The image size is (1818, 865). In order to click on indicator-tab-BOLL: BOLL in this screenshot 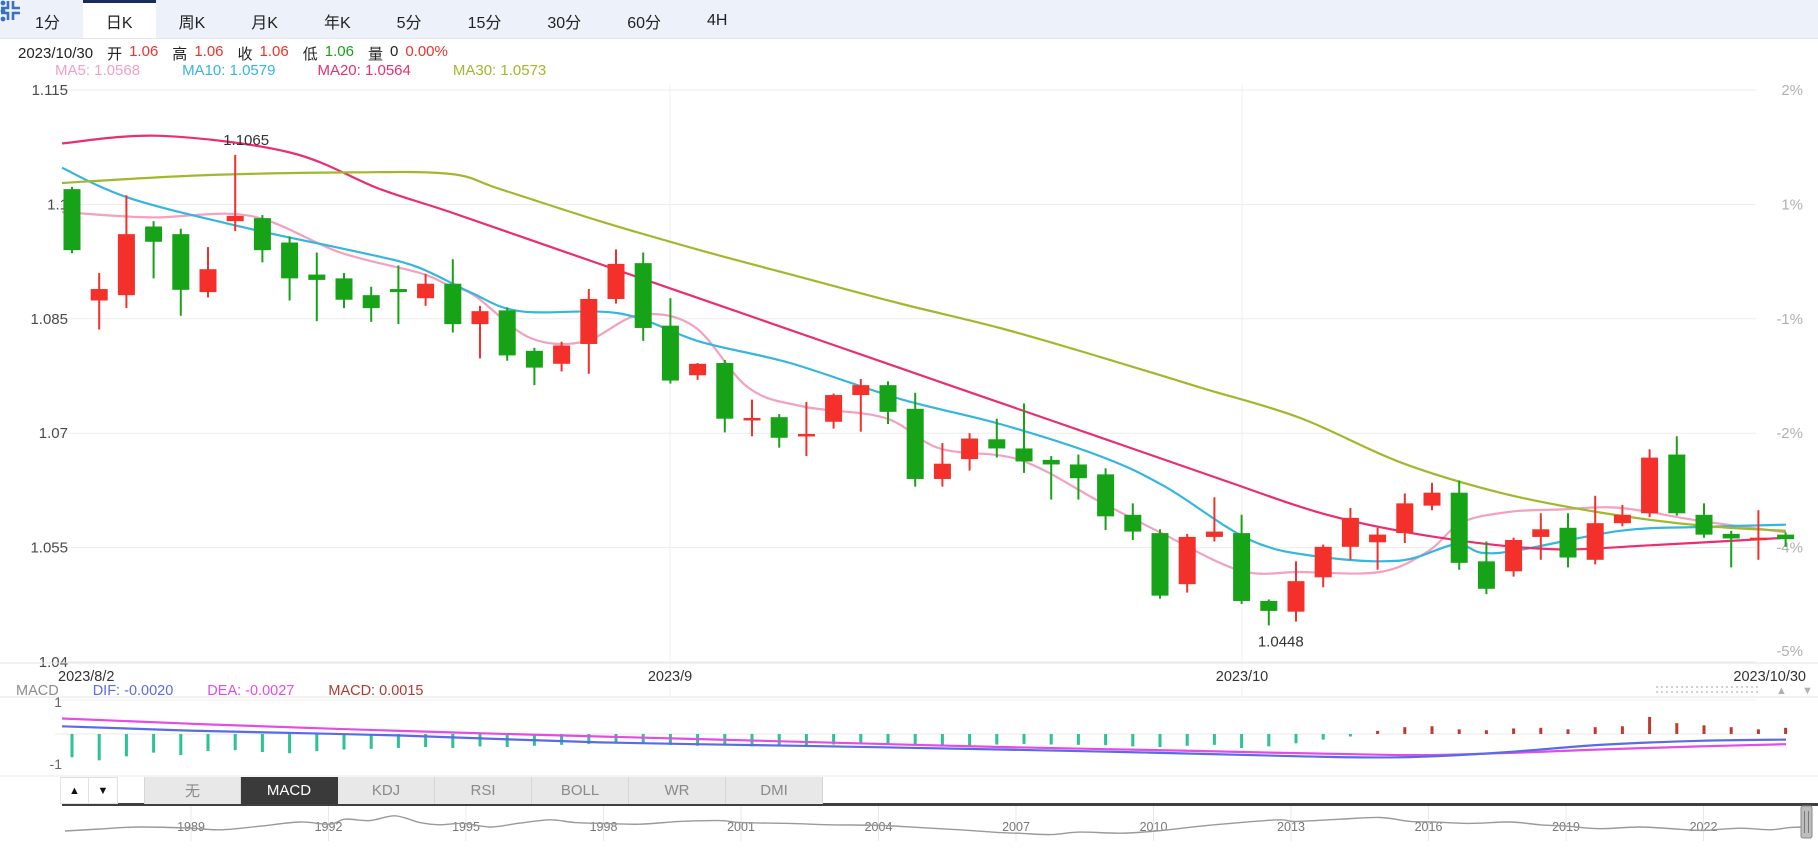, I will do `click(580, 790)`.